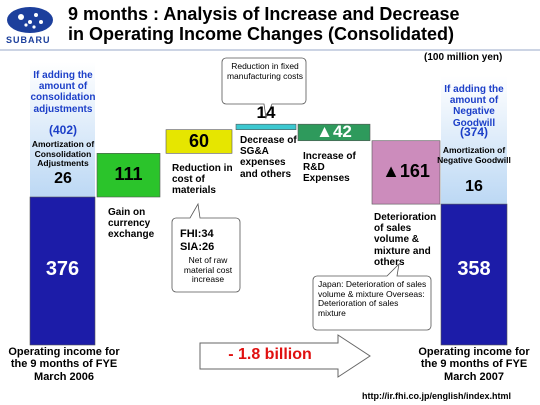 The image size is (540, 405). What do you see at coordinates (270, 354) in the screenshot?
I see `change: - 1.8 billion` at bounding box center [270, 354].